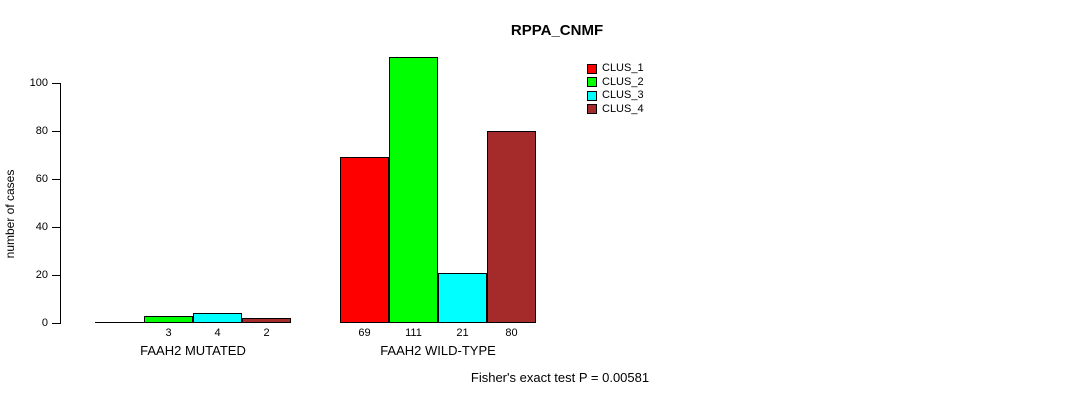 The width and height of the screenshot is (1090, 400). I want to click on legend-item: CLUS_1, so click(615, 69).